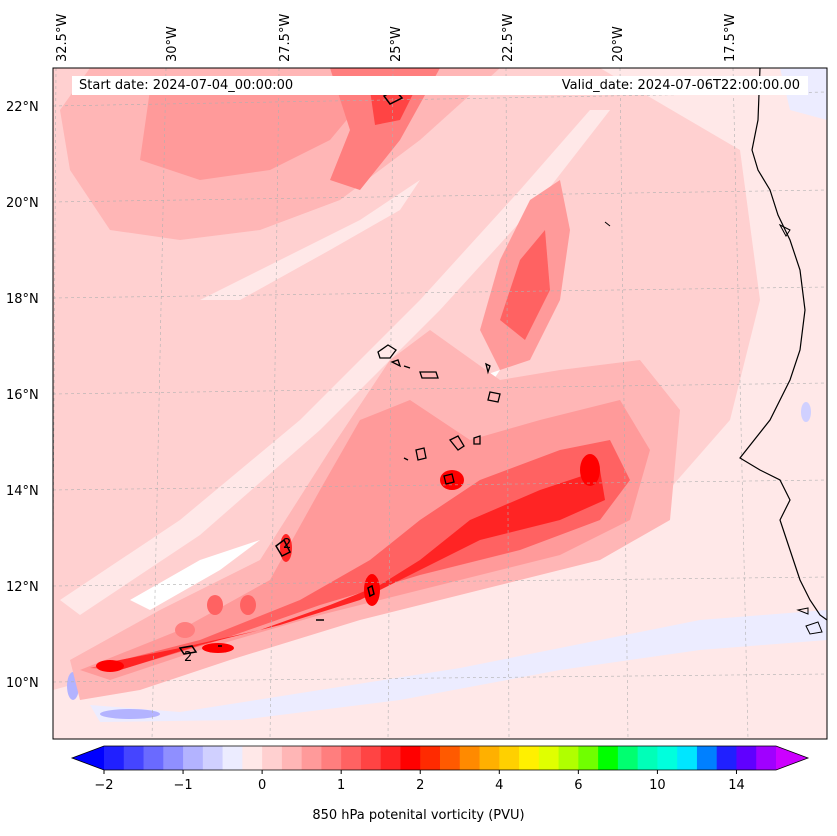 The width and height of the screenshot is (837, 836). Describe the element at coordinates (22, 107) in the screenshot. I see `lat-label-22n: 22°N` at that location.